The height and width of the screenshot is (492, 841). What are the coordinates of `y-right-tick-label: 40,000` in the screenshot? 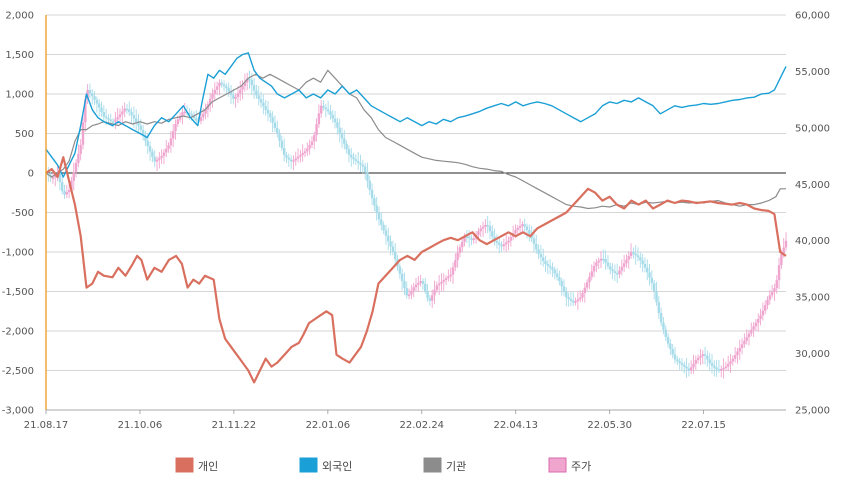 It's located at (812, 241).